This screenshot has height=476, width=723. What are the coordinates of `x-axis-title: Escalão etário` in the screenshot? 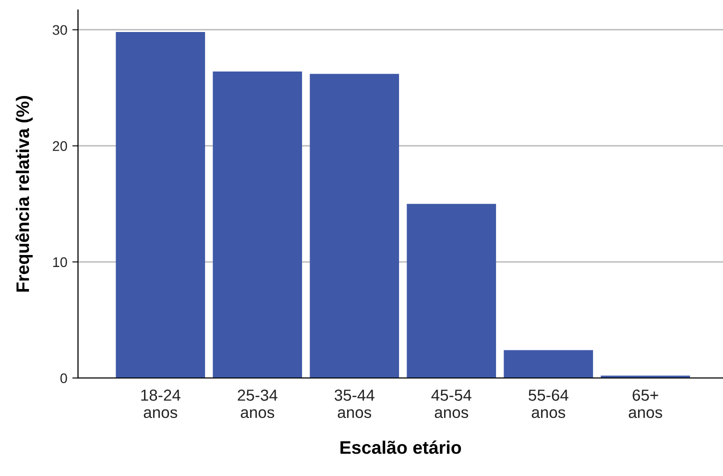 It's located at (401, 447).